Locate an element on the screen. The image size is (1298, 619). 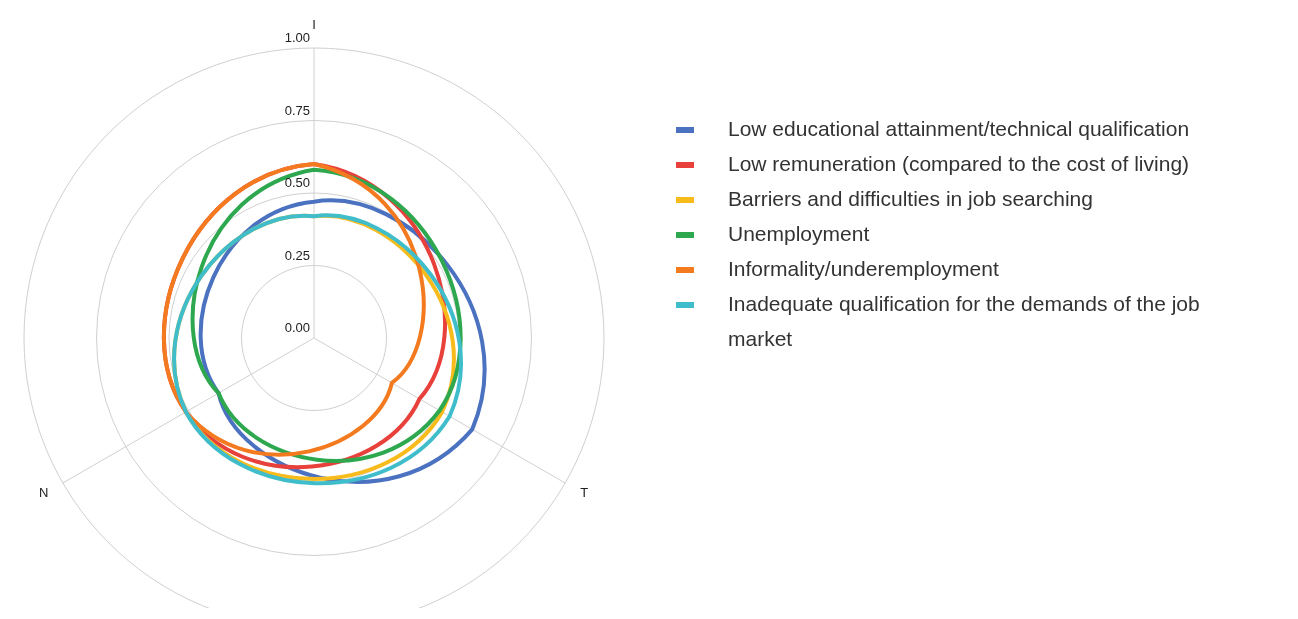
legend-label: Inadequate qualification for the demands of the job market is located at coordinates (964, 320).